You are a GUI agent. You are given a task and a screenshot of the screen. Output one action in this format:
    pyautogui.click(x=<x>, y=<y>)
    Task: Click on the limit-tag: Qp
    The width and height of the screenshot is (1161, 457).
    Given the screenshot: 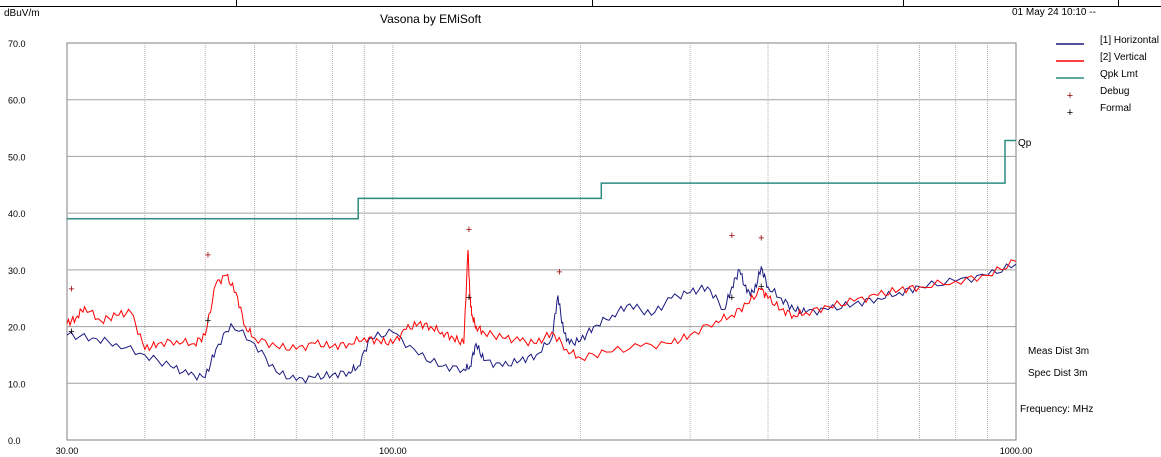 What is the action you would take?
    pyautogui.click(x=1025, y=143)
    